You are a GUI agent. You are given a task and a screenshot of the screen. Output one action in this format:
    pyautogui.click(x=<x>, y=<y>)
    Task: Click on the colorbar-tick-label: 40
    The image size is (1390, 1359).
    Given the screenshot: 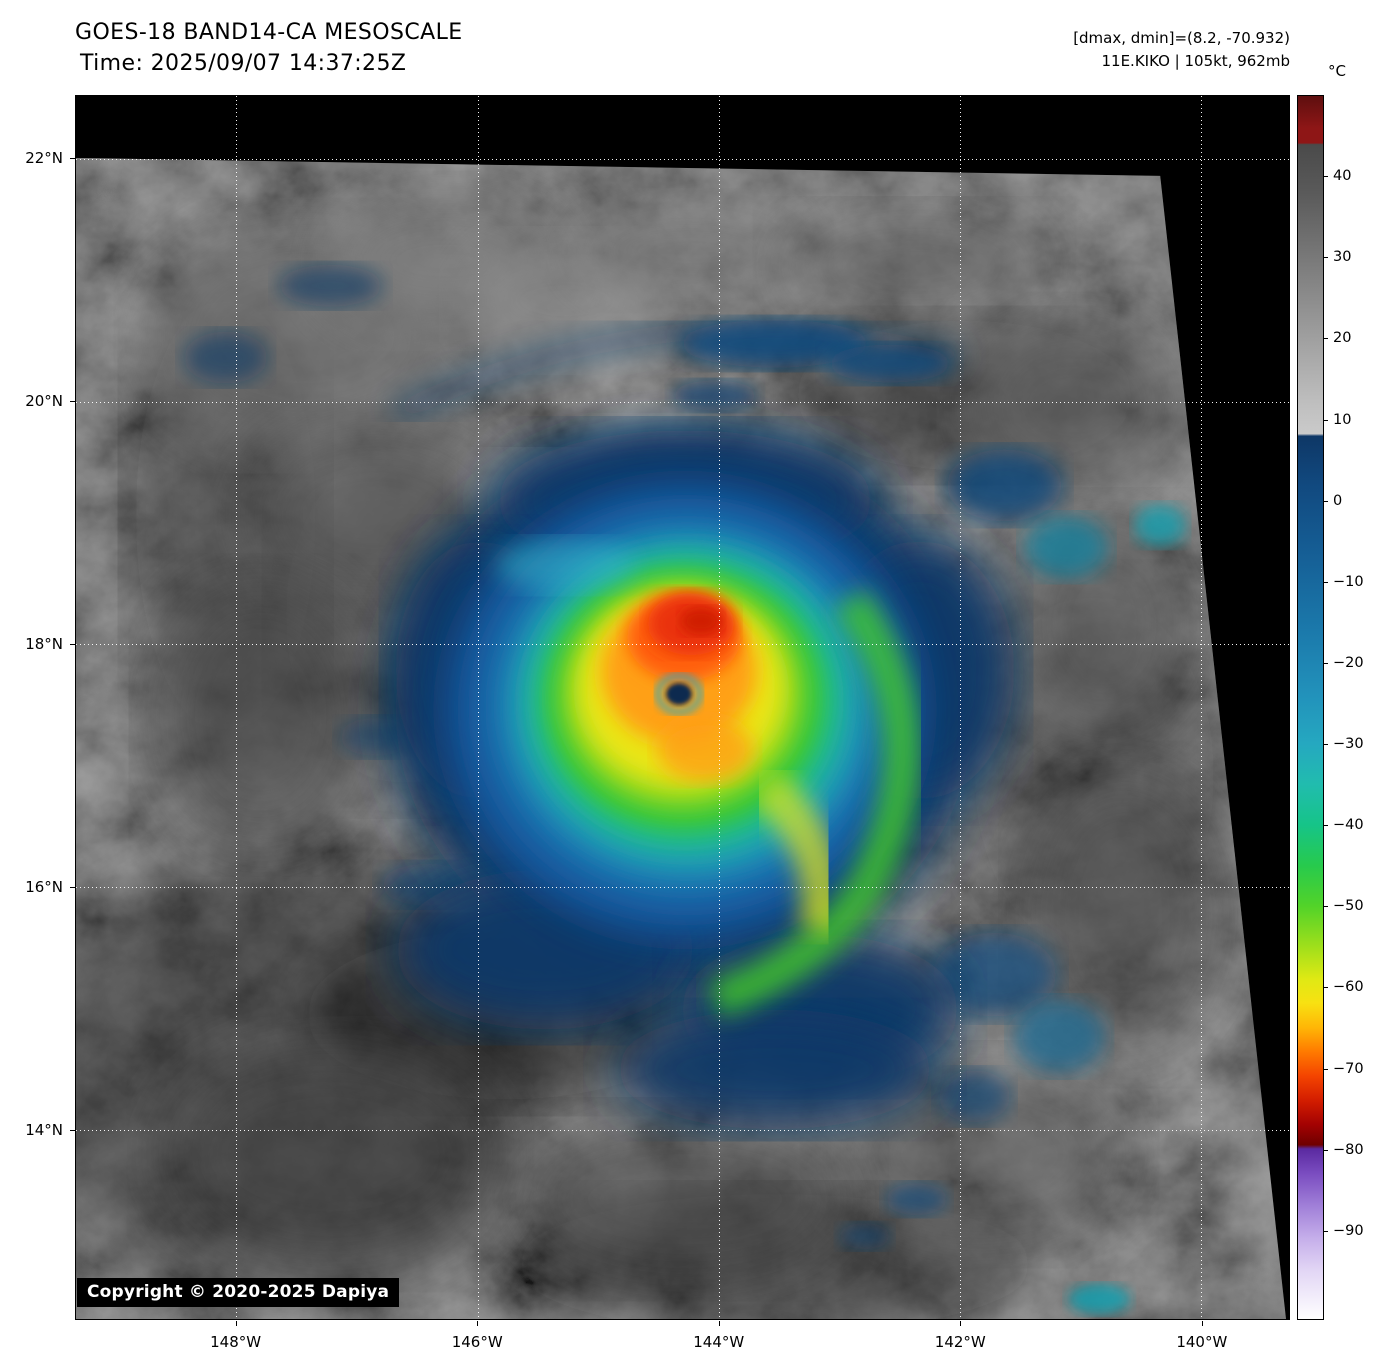 What is the action you would take?
    pyautogui.click(x=1342, y=176)
    